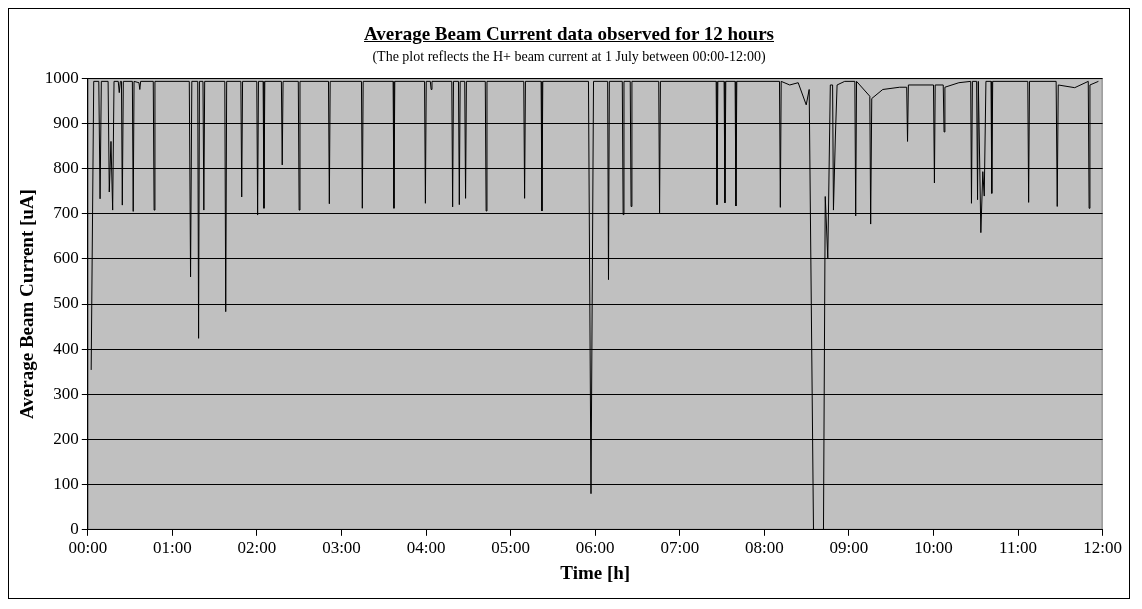  I want to click on x-tick-label: 00:00, so click(88, 548).